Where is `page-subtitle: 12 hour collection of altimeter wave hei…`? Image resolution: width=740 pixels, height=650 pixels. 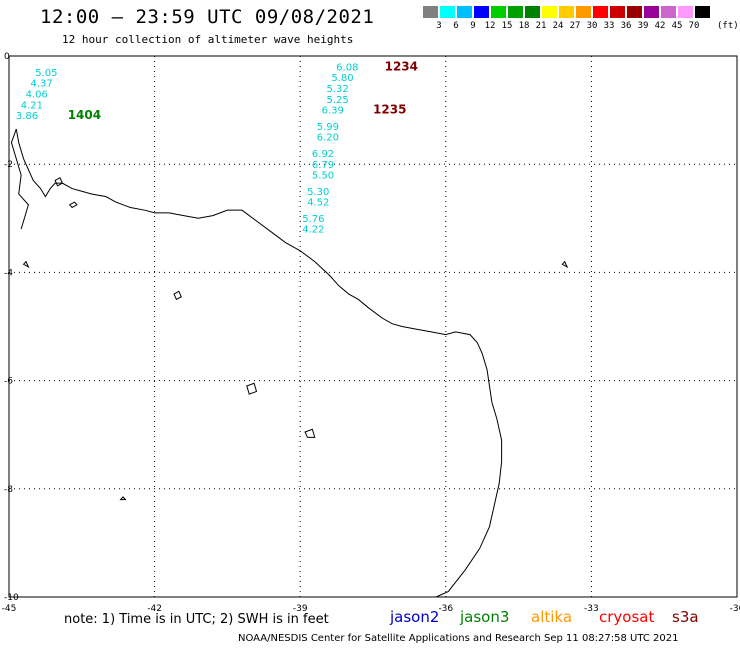
page-subtitle: 12 hour collection of altimeter wave hei… is located at coordinates (208, 39).